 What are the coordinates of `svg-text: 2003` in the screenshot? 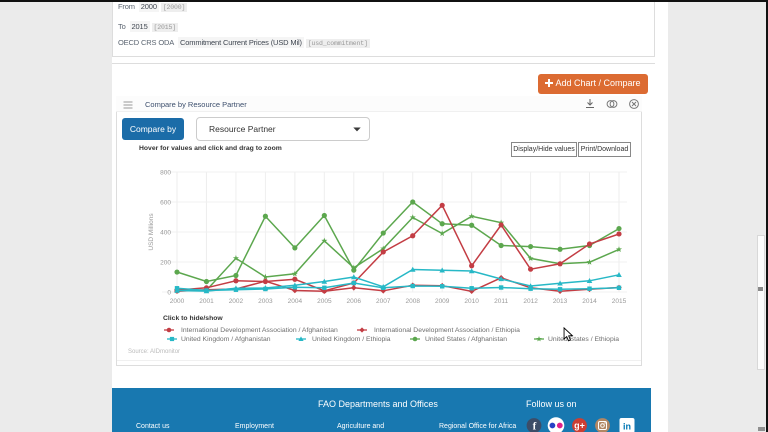 It's located at (265, 301).